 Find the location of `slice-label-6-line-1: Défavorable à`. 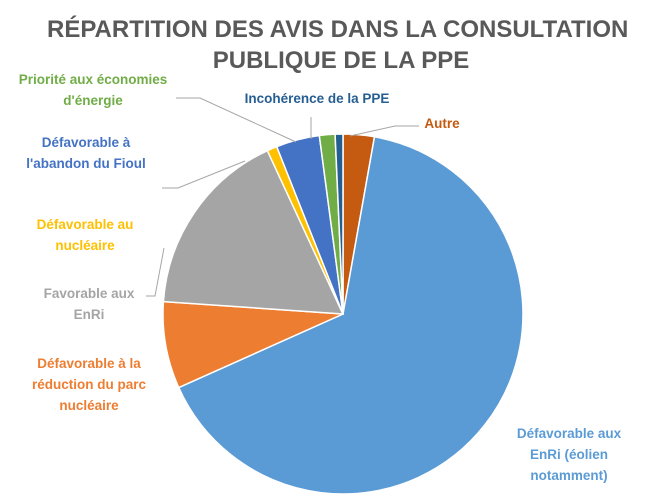

slice-label-6-line-1: Défavorable à is located at coordinates (86, 142).